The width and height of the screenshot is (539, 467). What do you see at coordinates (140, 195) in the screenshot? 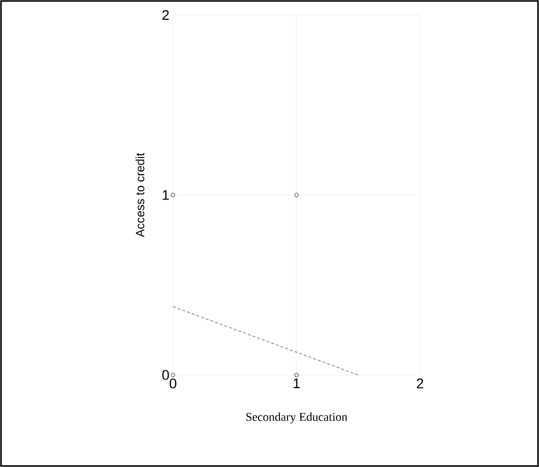
I see `y-axis-title: Access to credit` at bounding box center [140, 195].